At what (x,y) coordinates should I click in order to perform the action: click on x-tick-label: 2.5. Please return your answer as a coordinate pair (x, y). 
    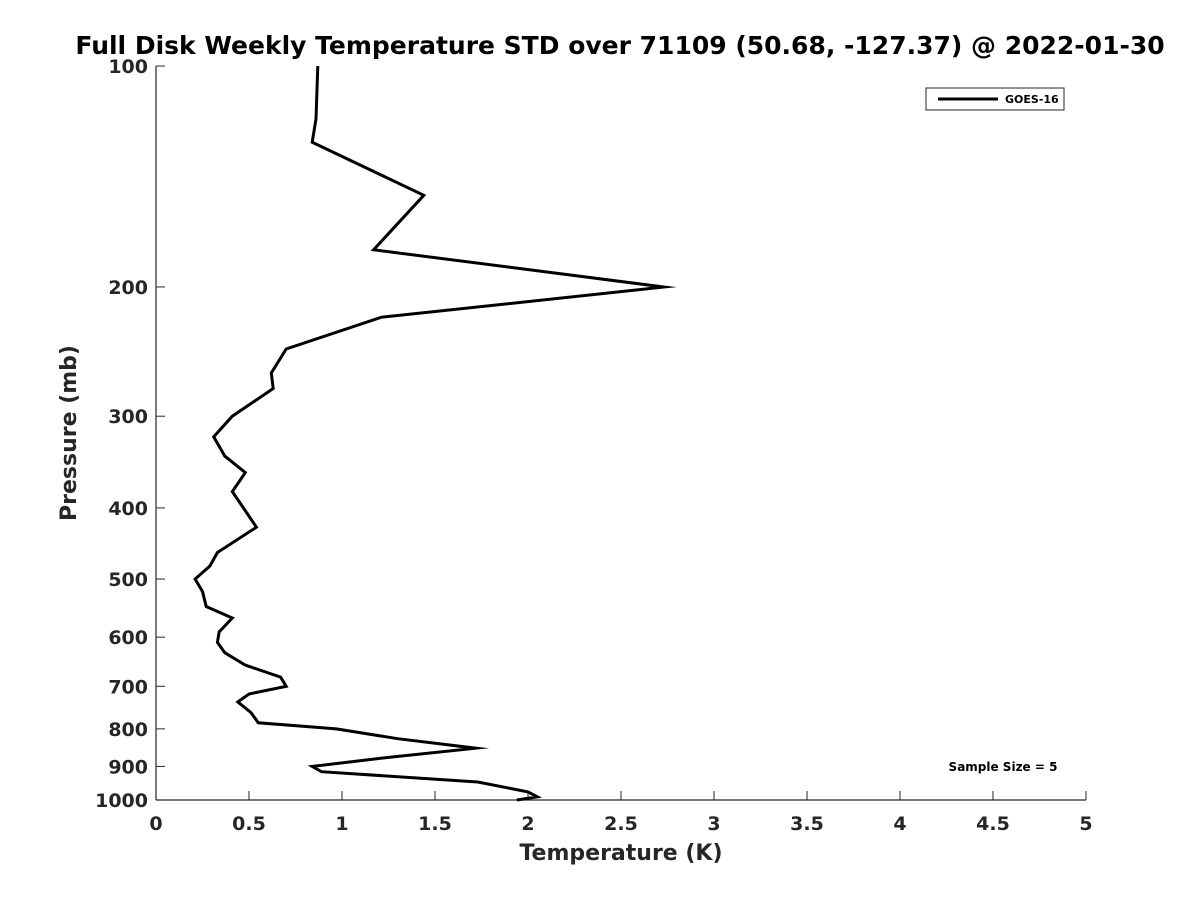
    Looking at the image, I should click on (621, 824).